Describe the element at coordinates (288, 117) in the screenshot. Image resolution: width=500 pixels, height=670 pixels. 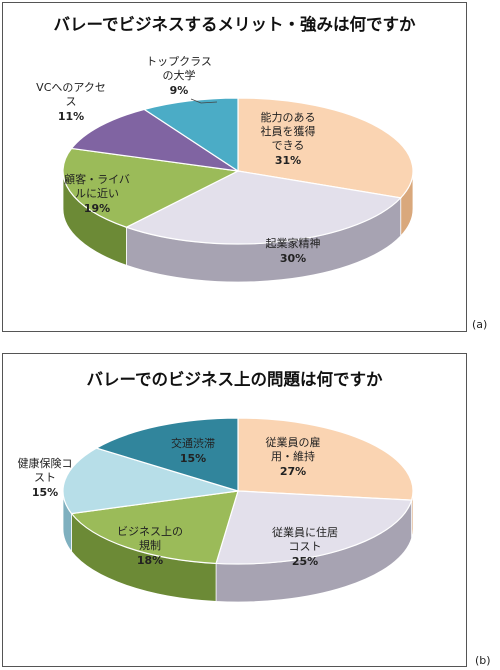
I see `slice-label-text: 能力のある` at that location.